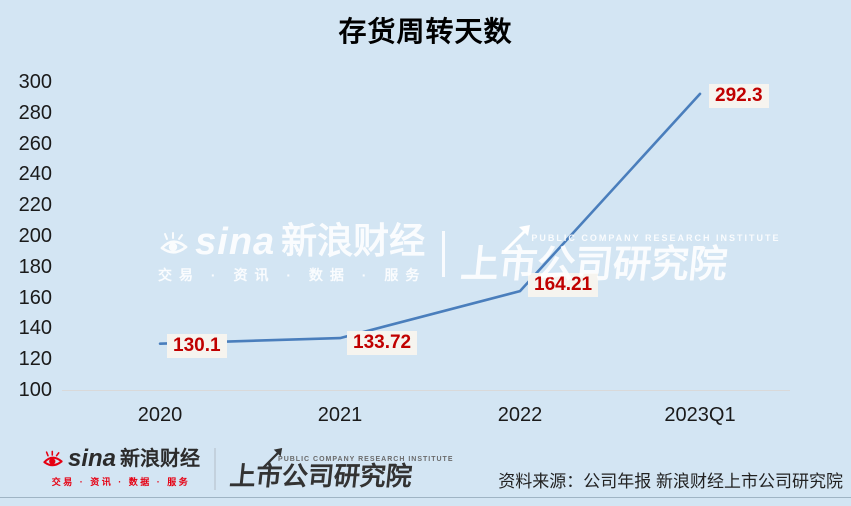  Describe the element at coordinates (215, 469) in the screenshot. I see `footer-logo-divider` at that location.